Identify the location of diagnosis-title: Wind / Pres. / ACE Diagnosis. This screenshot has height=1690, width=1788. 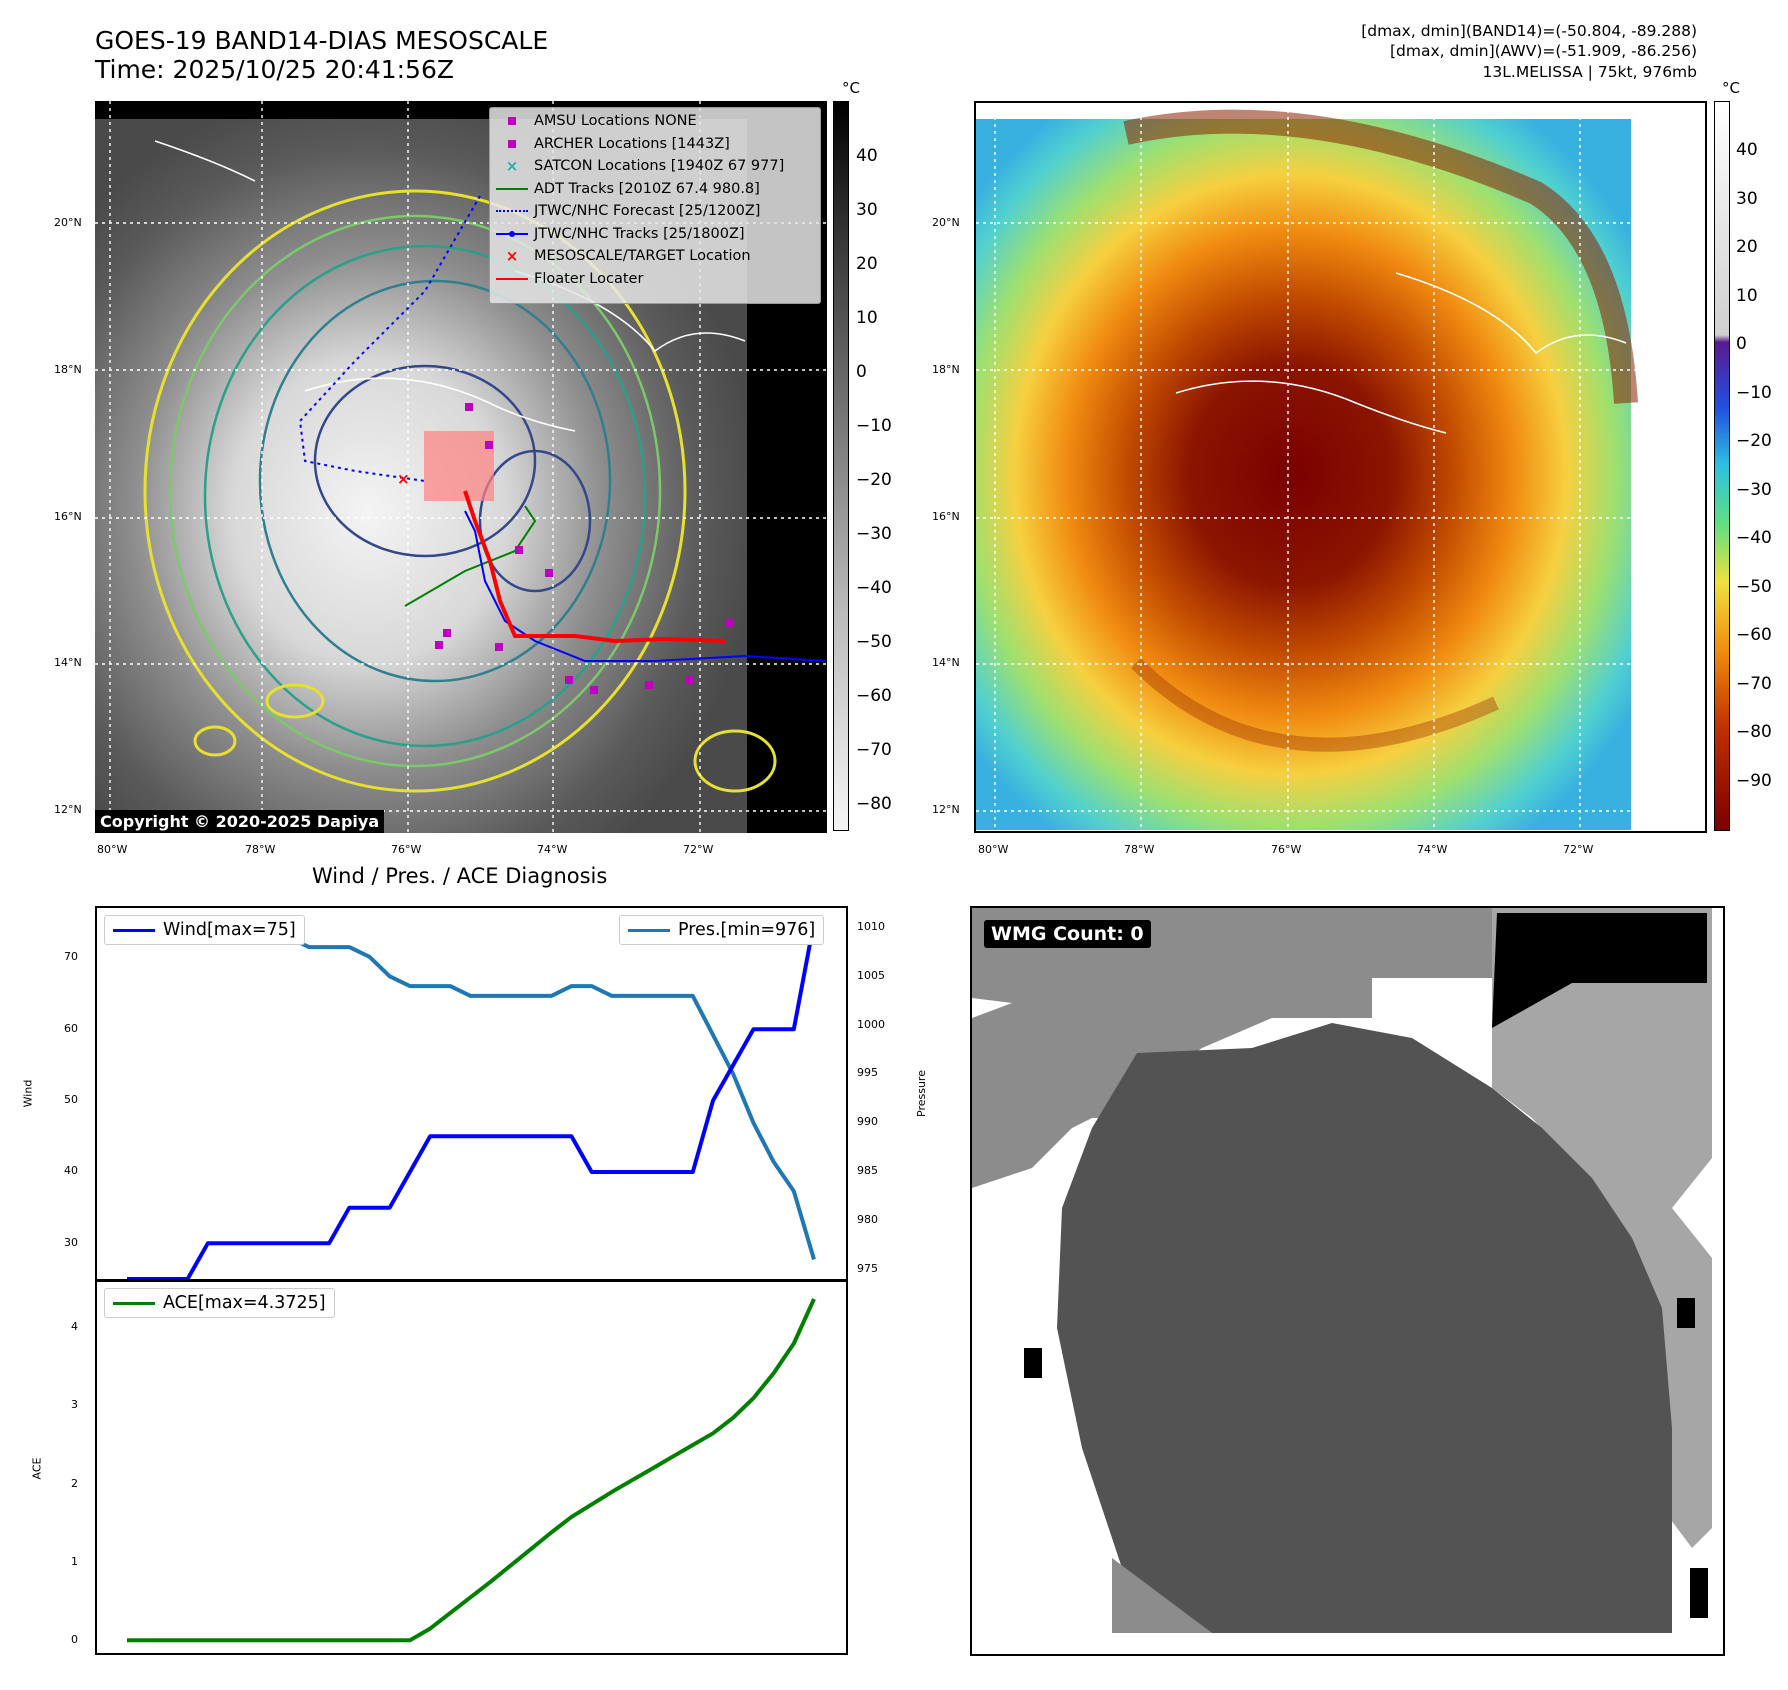
(460, 876).